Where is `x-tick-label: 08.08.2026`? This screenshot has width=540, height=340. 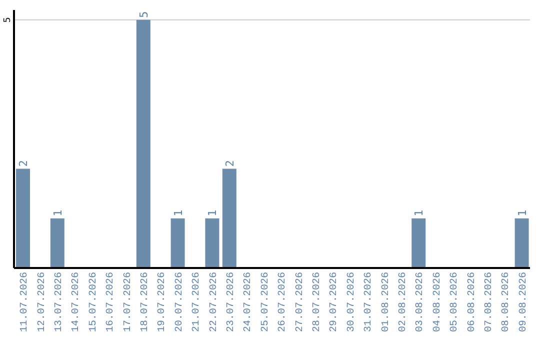
x-tick-label: 08.08.2026 is located at coordinates (506, 302).